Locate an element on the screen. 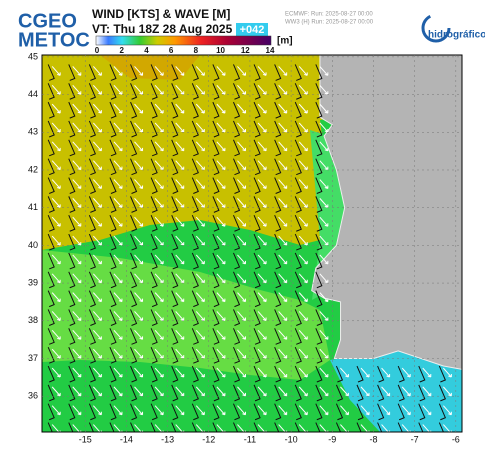 This screenshot has height=453, width=485. lat-tick-label: 39 is located at coordinates (33, 282).